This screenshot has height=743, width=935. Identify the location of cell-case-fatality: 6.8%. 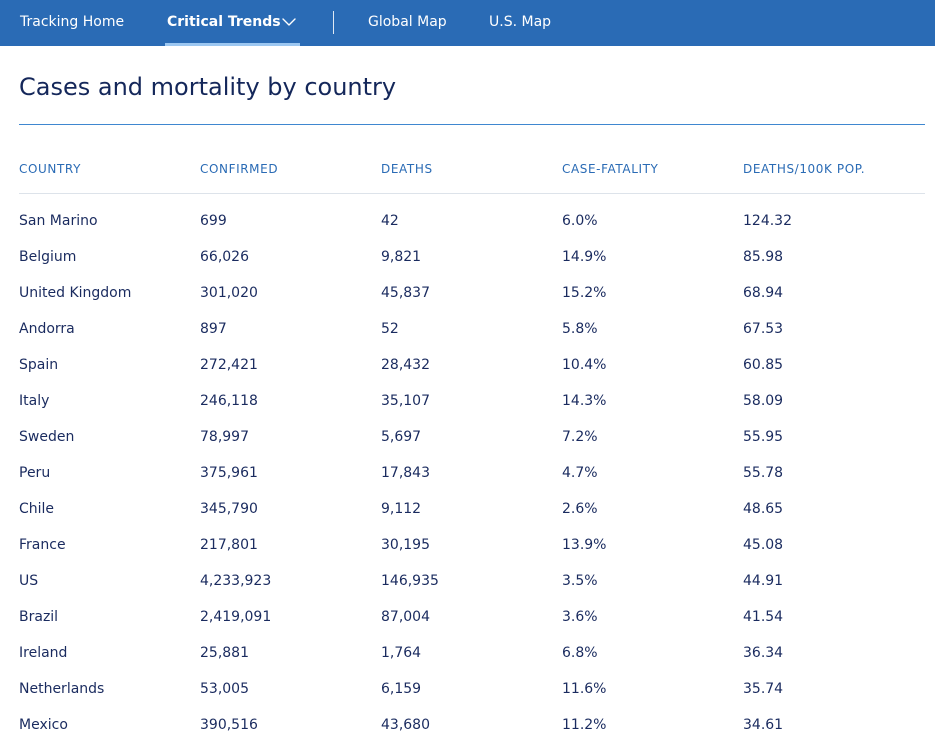
(580, 653).